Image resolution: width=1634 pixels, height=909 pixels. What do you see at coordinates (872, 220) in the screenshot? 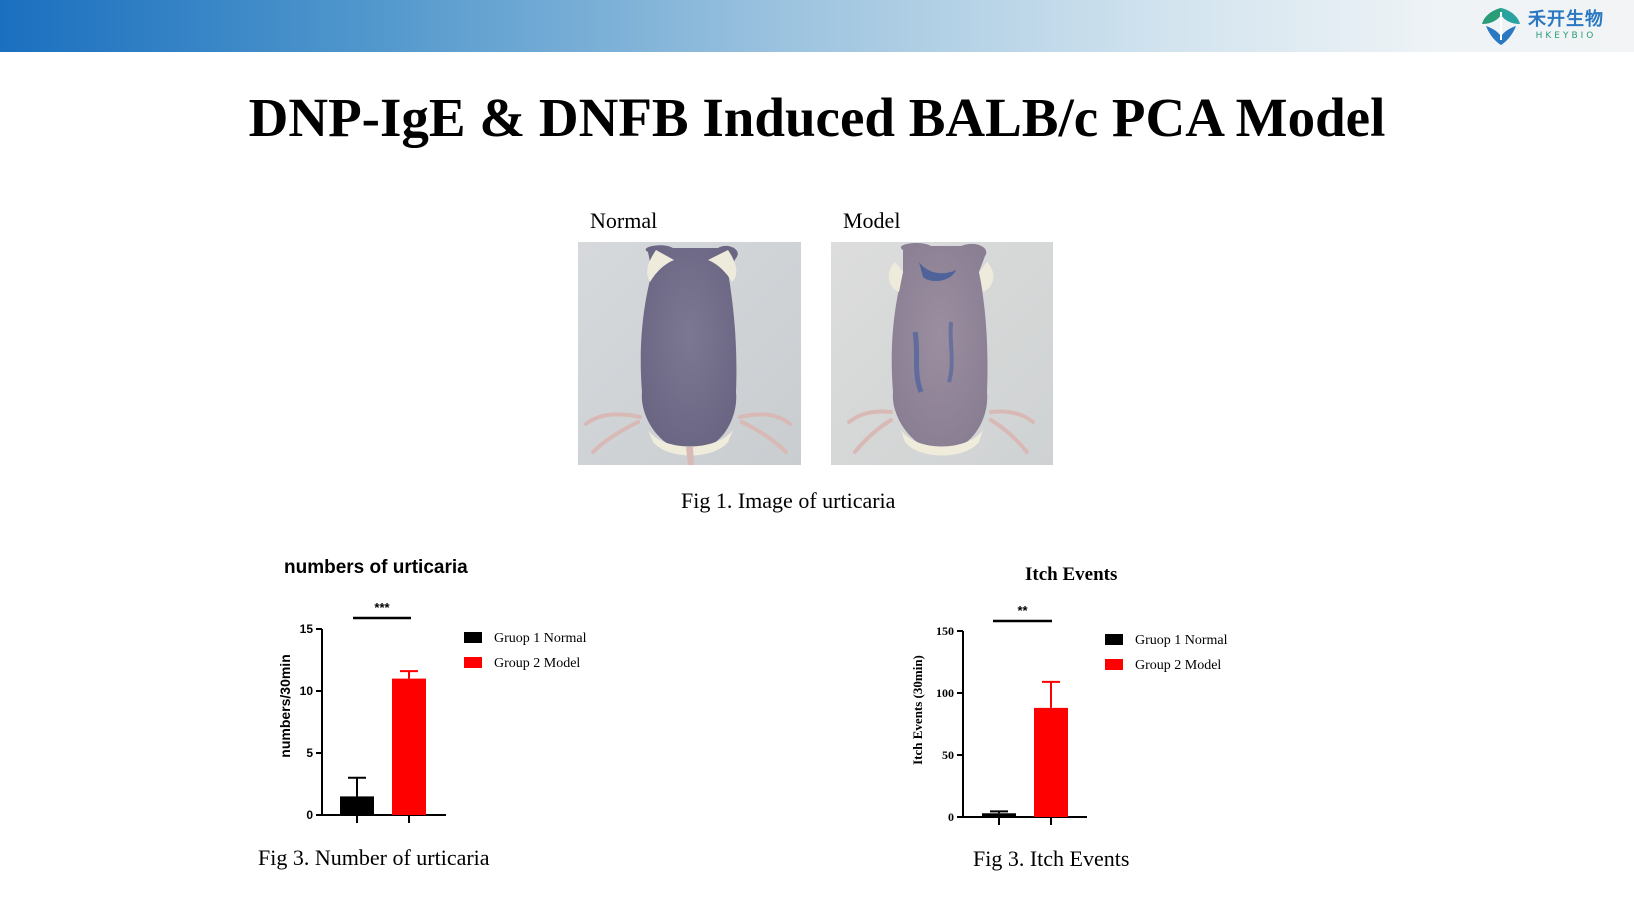
I see `photo-label-model: Model` at bounding box center [872, 220].